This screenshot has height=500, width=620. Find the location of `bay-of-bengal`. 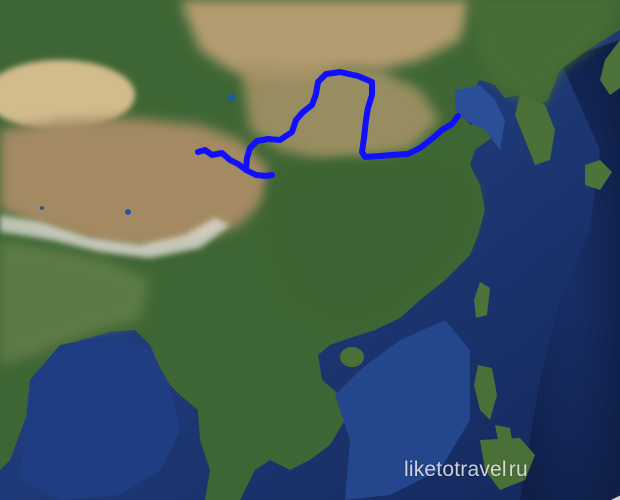

bay-of-bengal is located at coordinates (100, 417).